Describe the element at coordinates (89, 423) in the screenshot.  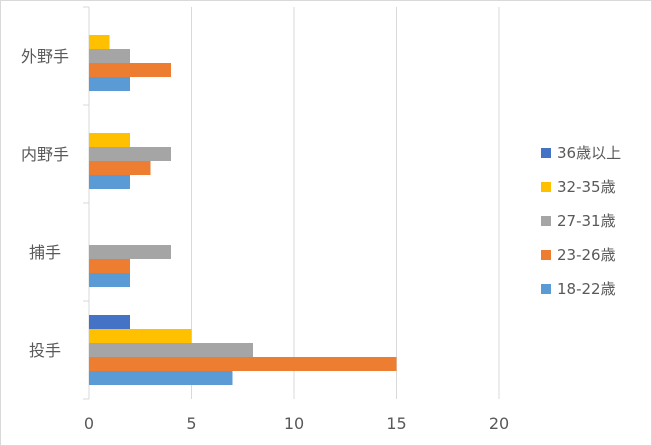
I see `x-tick-label: 0` at that location.